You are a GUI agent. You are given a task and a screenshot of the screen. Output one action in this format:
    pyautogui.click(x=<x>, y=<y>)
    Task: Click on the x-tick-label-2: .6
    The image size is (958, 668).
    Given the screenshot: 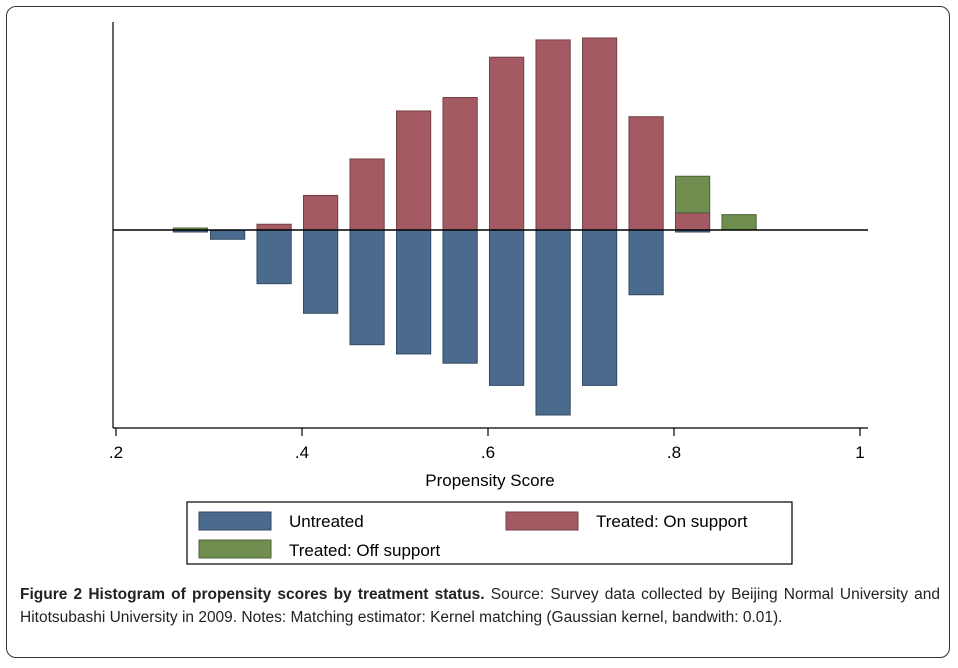 What is the action you would take?
    pyautogui.click(x=488, y=452)
    